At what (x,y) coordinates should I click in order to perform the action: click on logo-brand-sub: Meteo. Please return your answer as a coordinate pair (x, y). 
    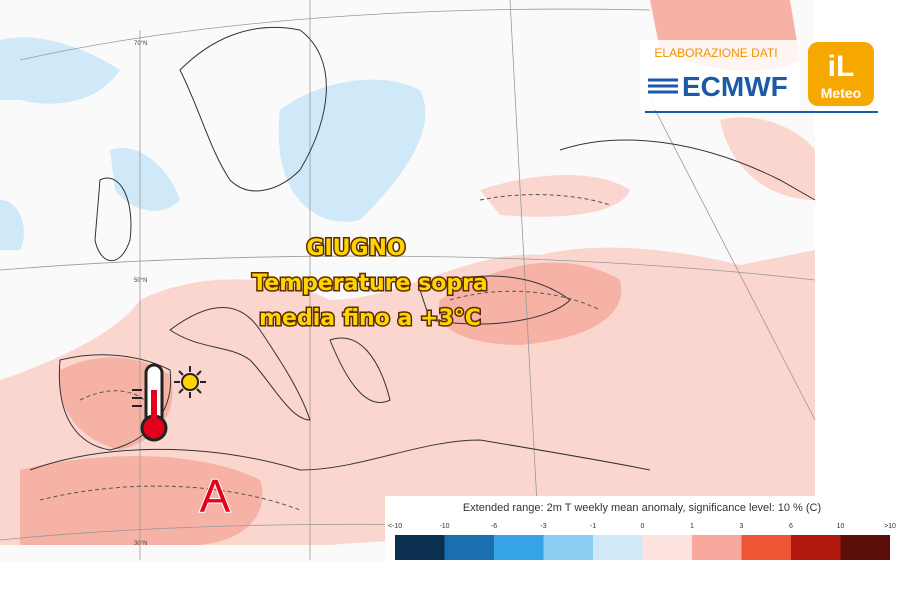
    Looking at the image, I should click on (841, 93).